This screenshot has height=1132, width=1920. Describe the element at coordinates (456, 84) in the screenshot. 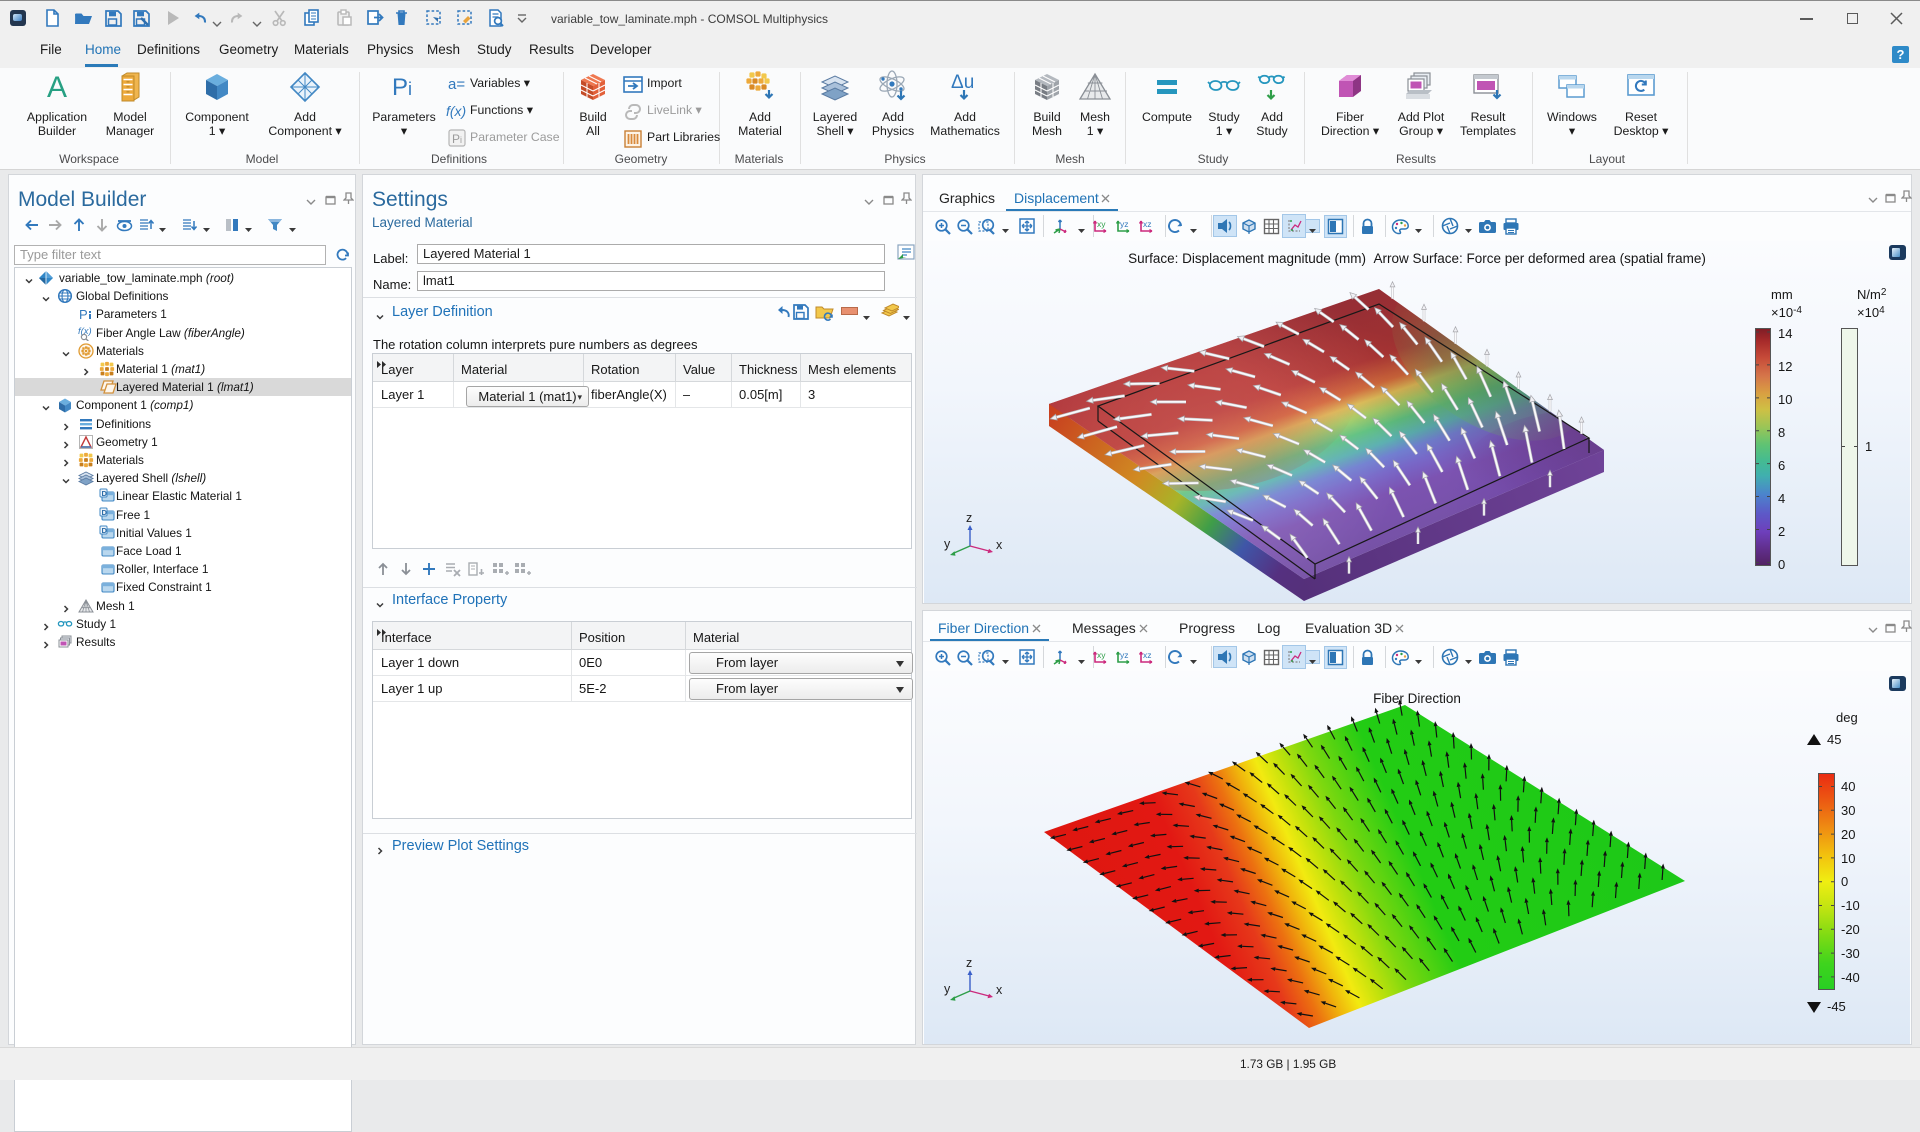

I see `svg-text: a=` at that location.